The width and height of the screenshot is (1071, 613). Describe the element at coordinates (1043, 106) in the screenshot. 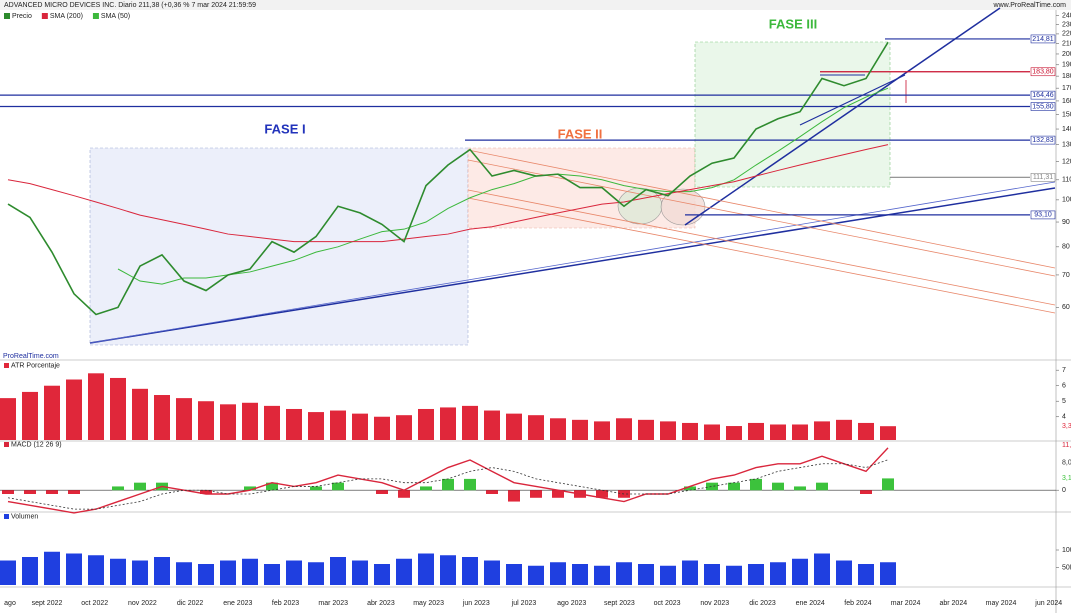

I see `level-label: 155,80` at that location.